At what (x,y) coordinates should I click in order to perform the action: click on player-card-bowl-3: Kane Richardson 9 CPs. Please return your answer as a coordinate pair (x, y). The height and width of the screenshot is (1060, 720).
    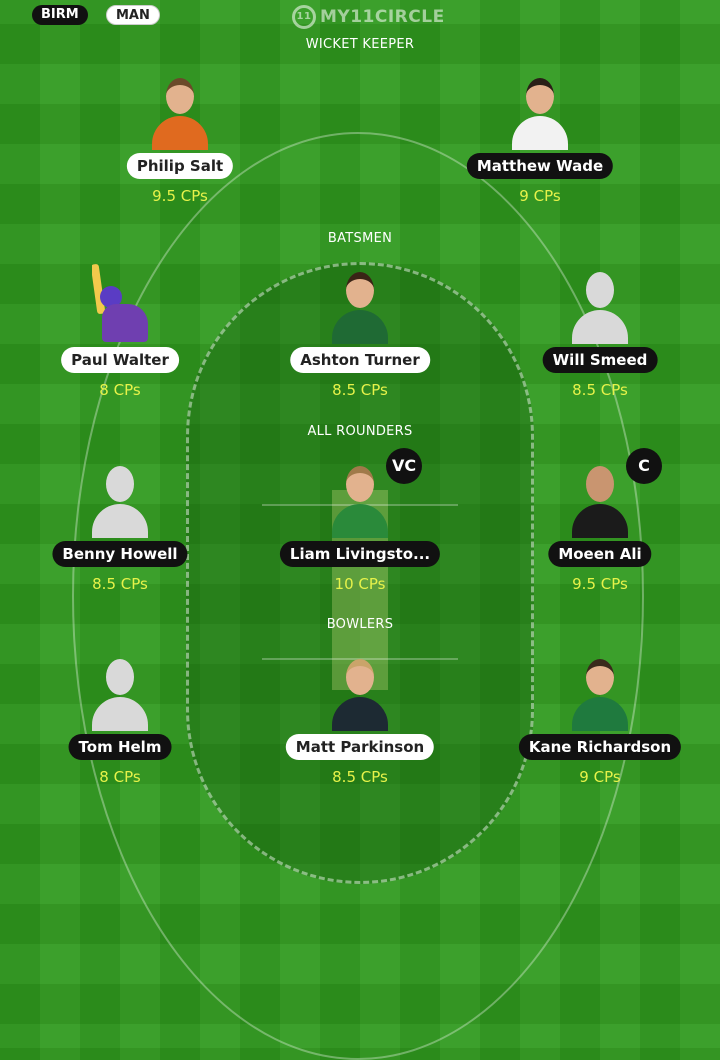
    Looking at the image, I should click on (600, 726).